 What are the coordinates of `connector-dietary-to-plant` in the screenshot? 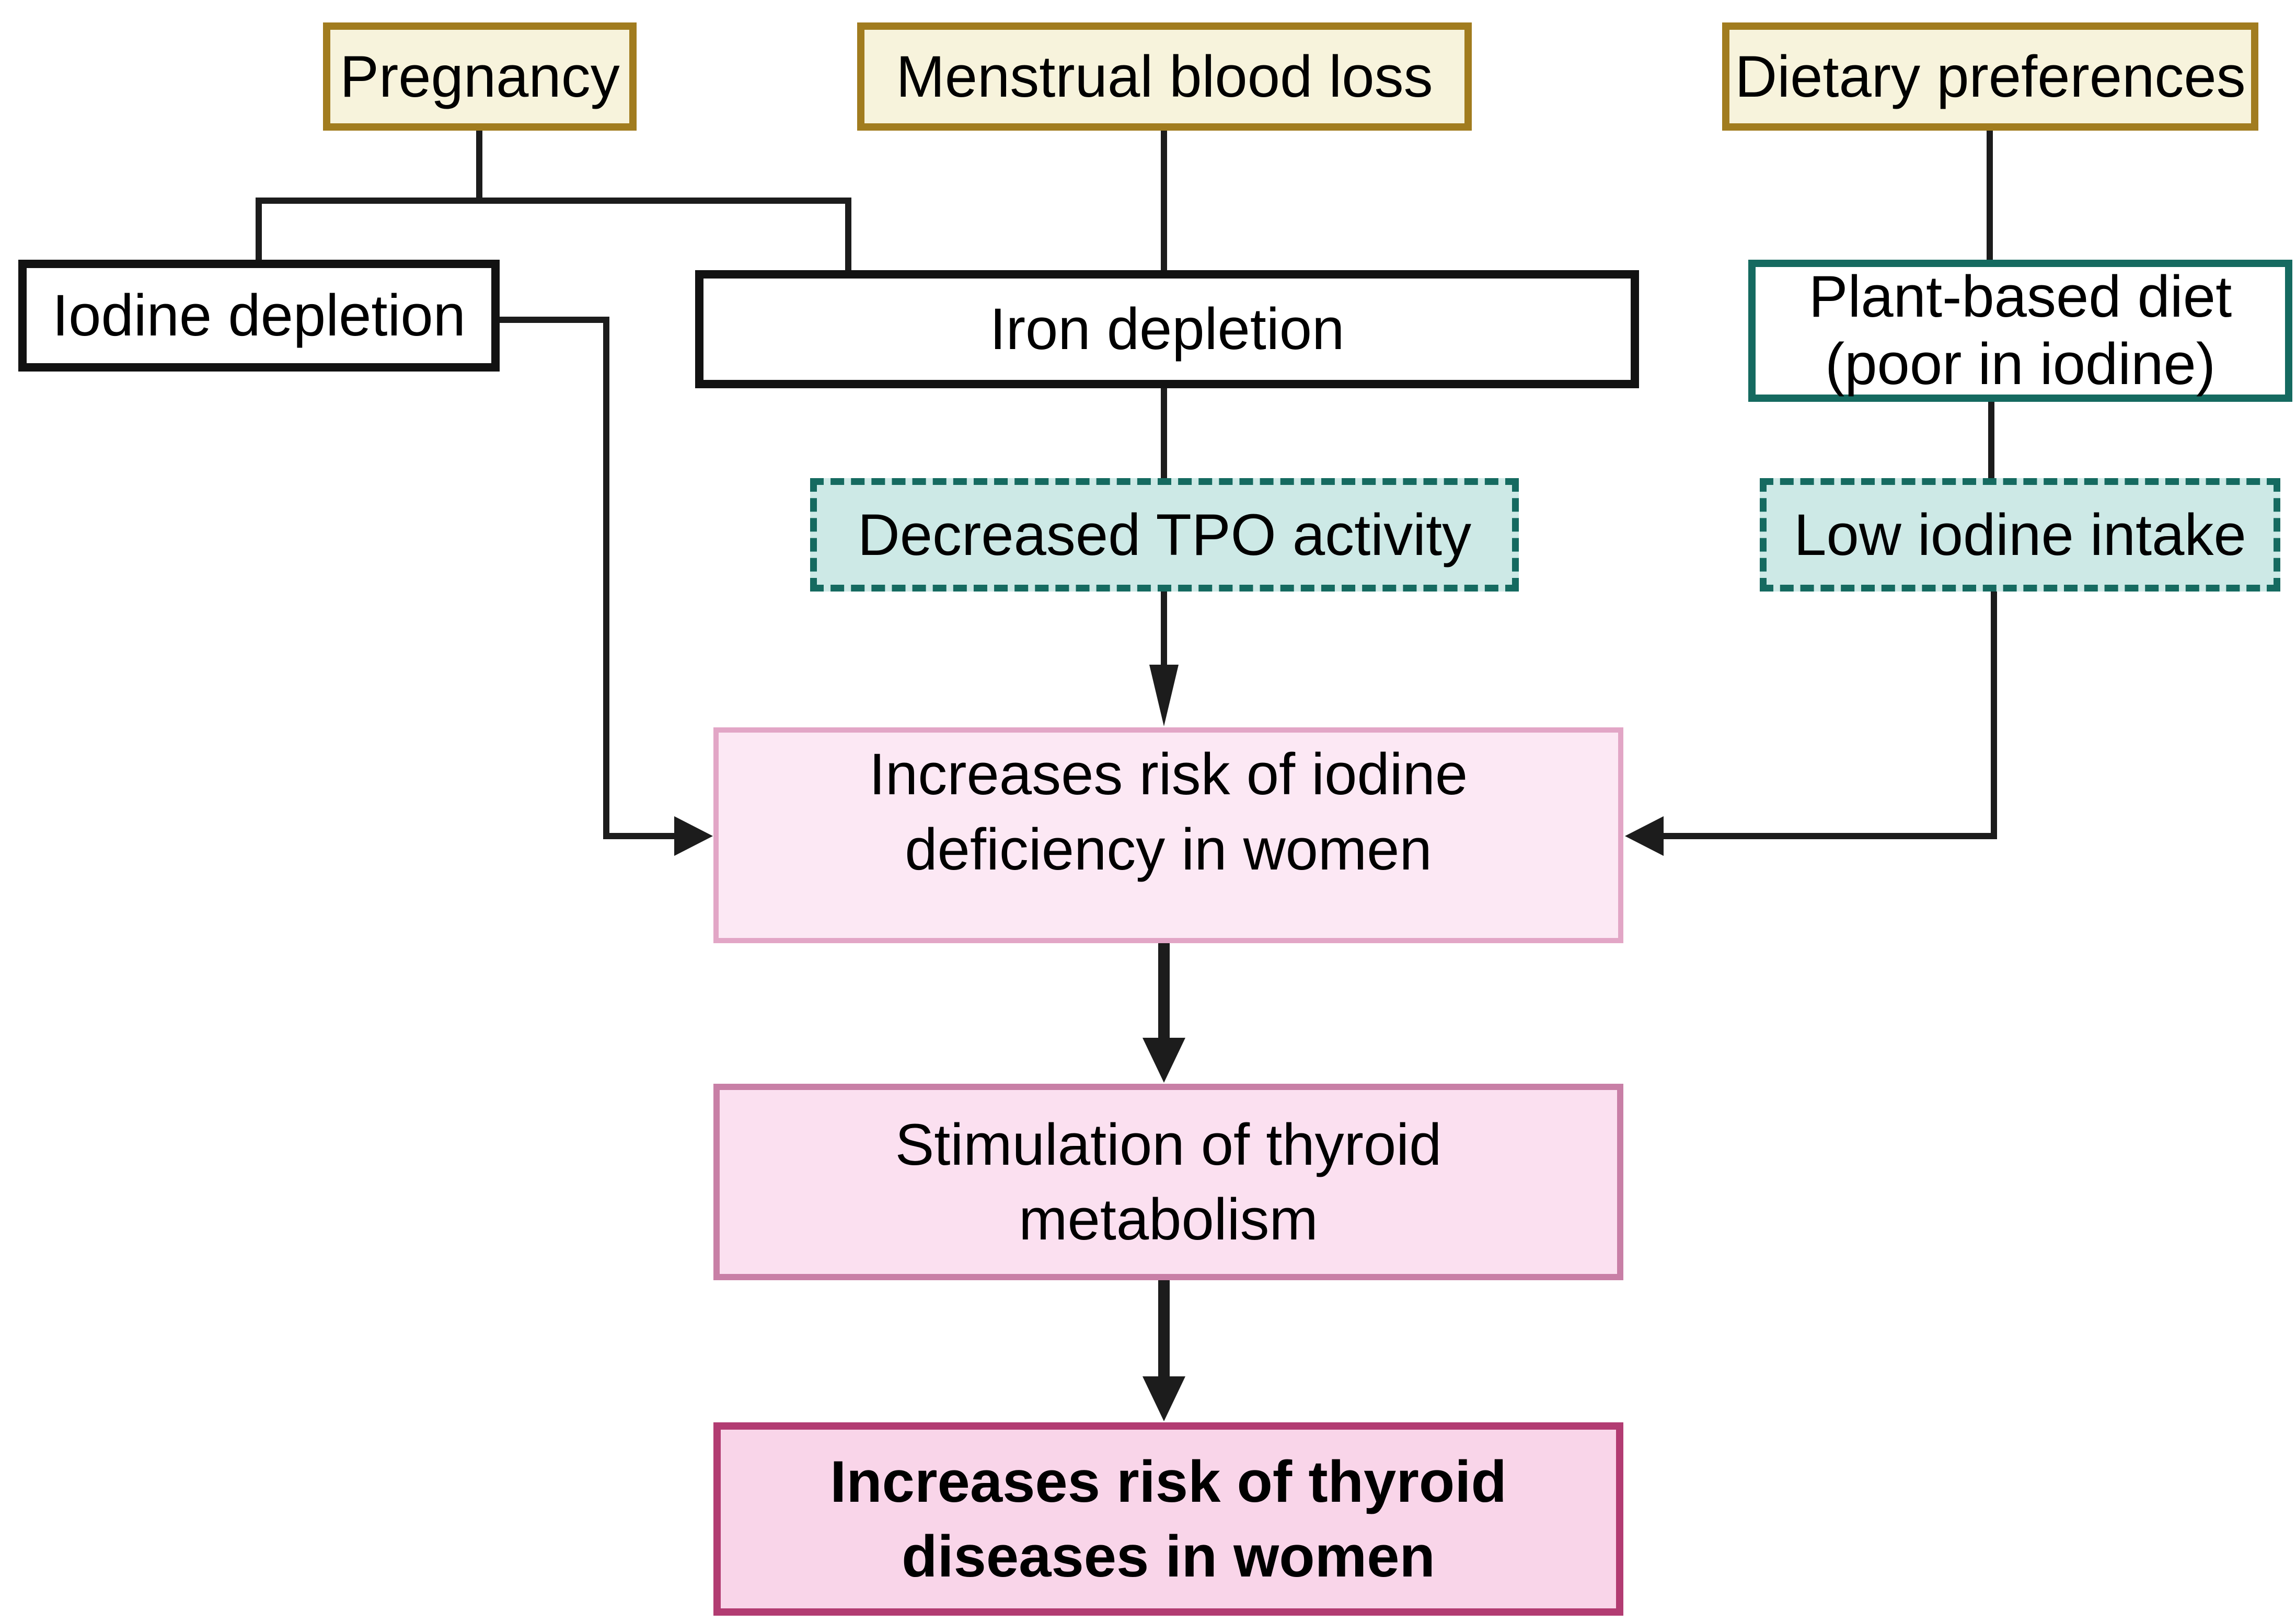 It's located at (1990, 196).